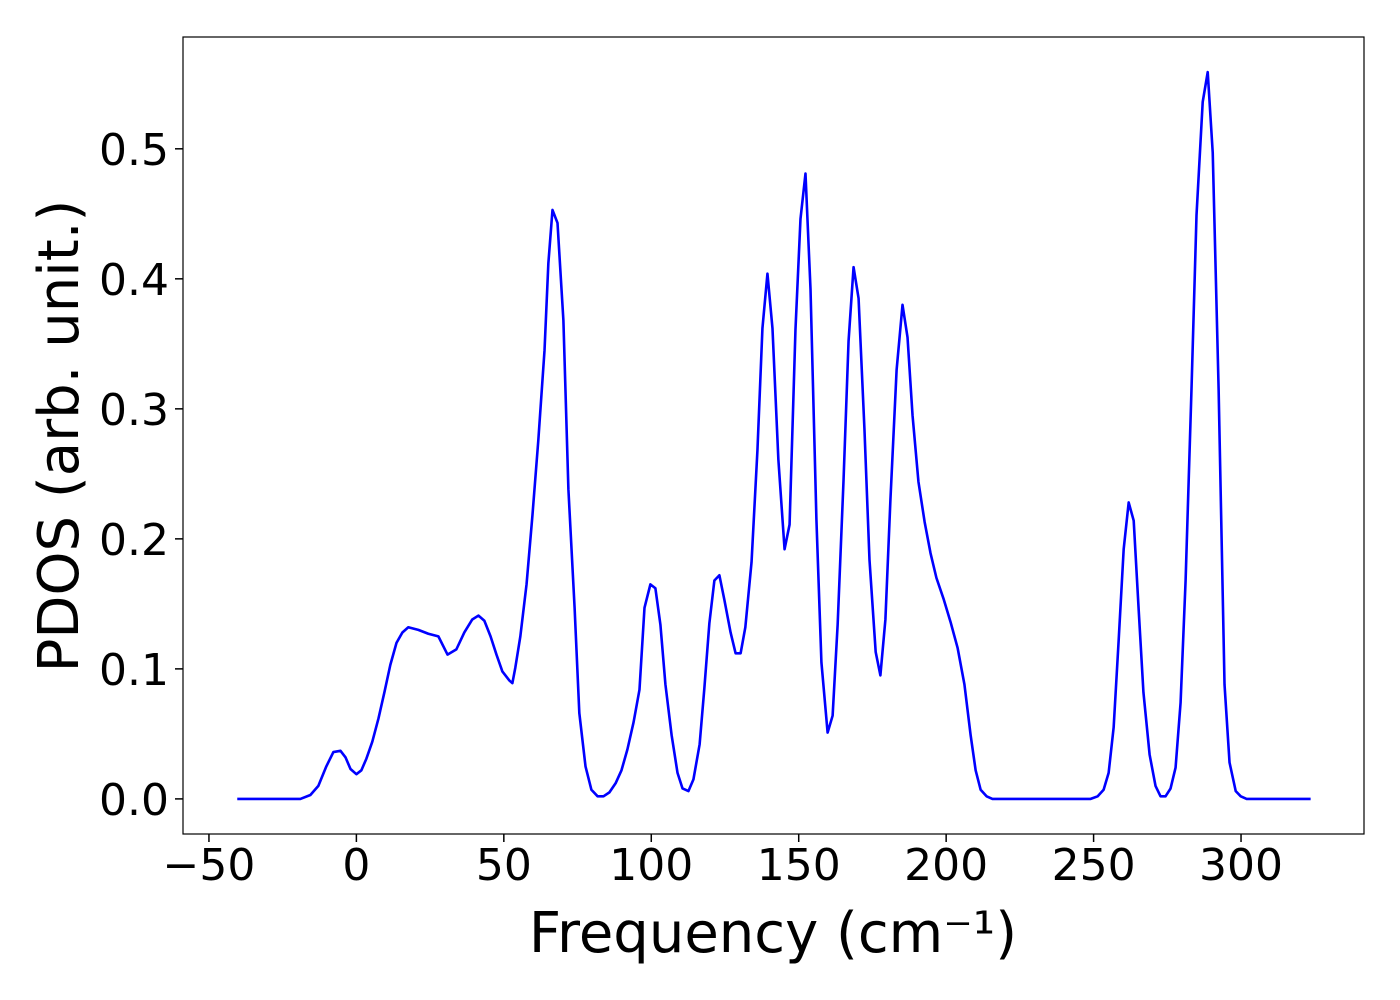 The height and width of the screenshot is (1000, 1400). I want to click on y-tick-label: 0.0, so click(134, 800).